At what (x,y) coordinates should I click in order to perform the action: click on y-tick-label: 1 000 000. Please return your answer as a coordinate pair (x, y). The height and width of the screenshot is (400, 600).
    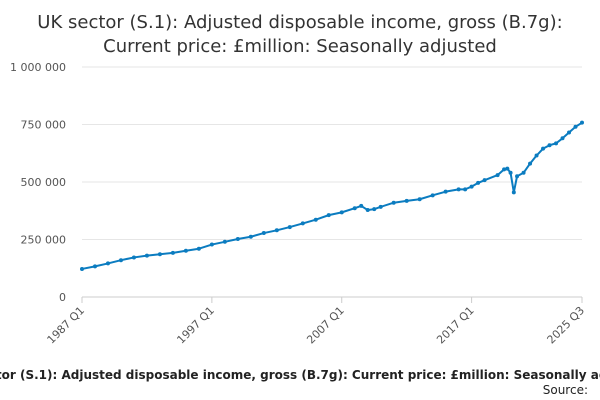
    Looking at the image, I should click on (38, 67).